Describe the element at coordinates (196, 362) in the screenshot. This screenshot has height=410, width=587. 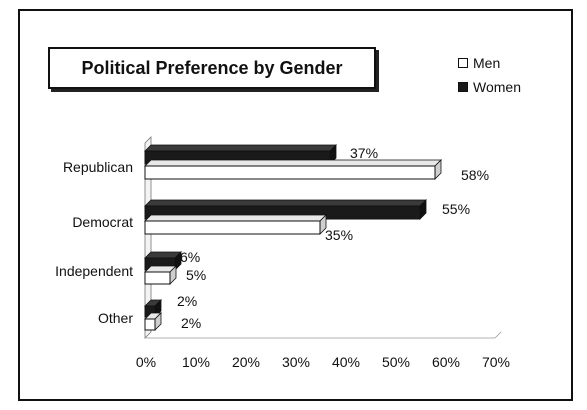
I see `x-tick-label-10: 10%` at that location.